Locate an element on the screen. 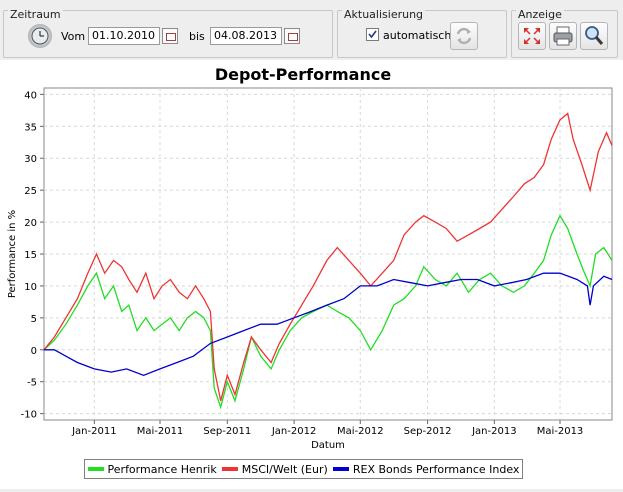 Image resolution: width=623 pixels, height=492 pixels. y-tick-label: 25 is located at coordinates (30, 191).